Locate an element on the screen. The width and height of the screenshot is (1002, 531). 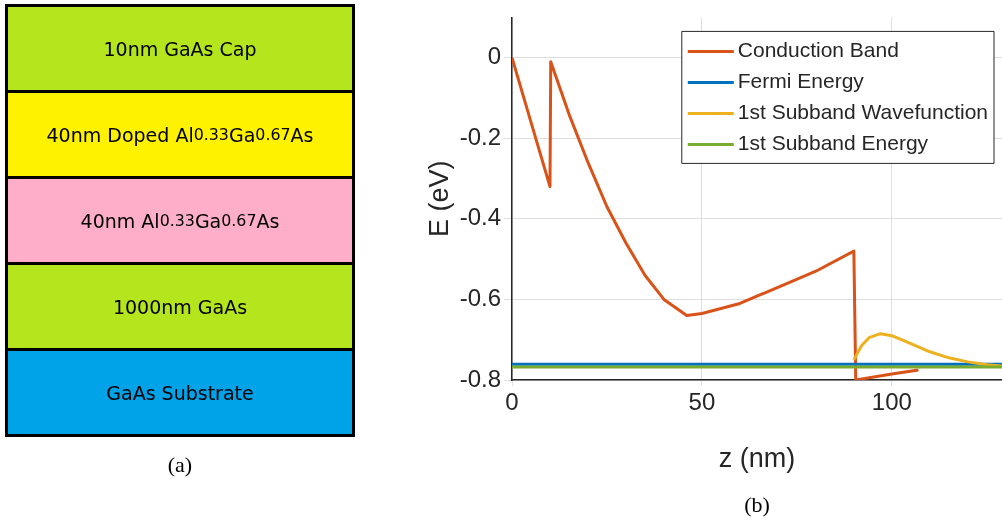
category-label: 10nm GaAs Cap is located at coordinates (180, 48).